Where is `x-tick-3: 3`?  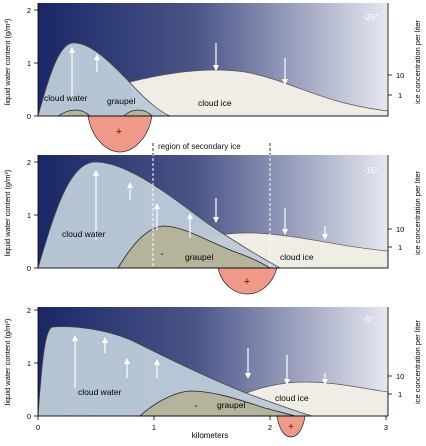 x-tick-3: 3 is located at coordinates (386, 427).